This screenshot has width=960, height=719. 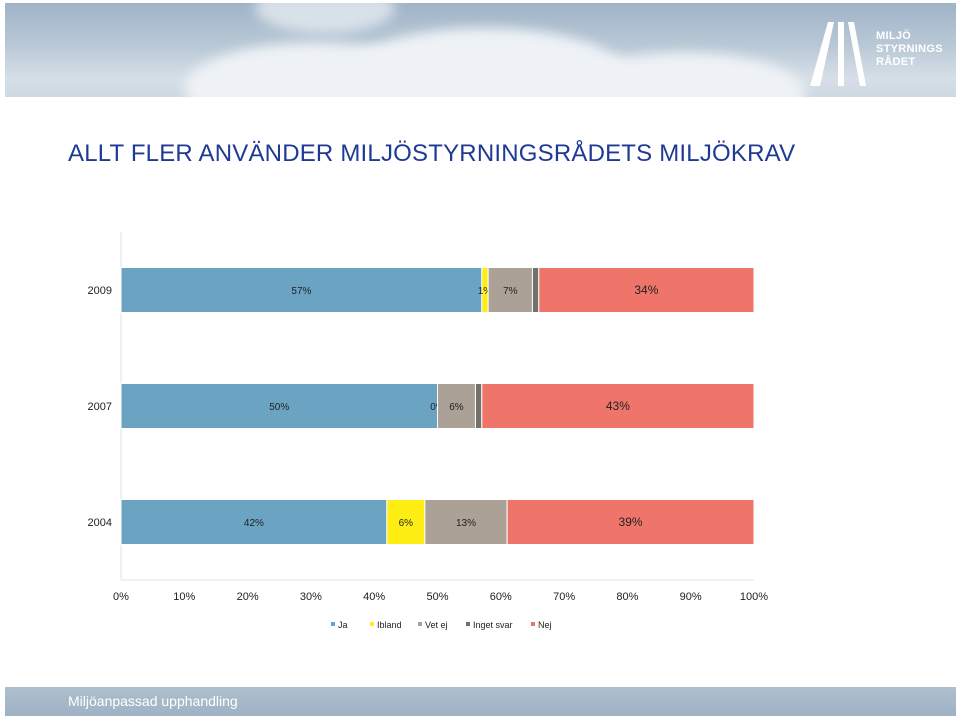 What do you see at coordinates (564, 597) in the screenshot?
I see `x-tick-label: 70%` at bounding box center [564, 597].